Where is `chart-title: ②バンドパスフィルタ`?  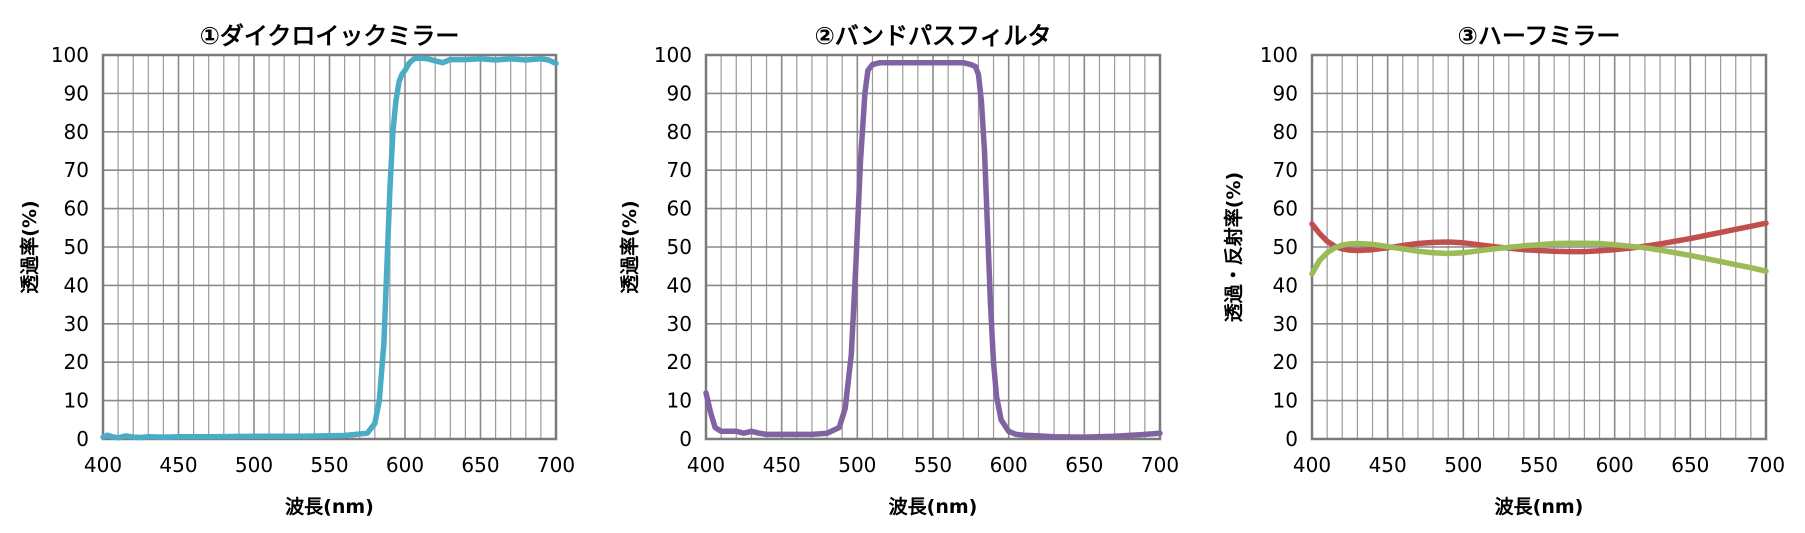
chart-title: ②バンドパスフィルタ is located at coordinates (932, 36).